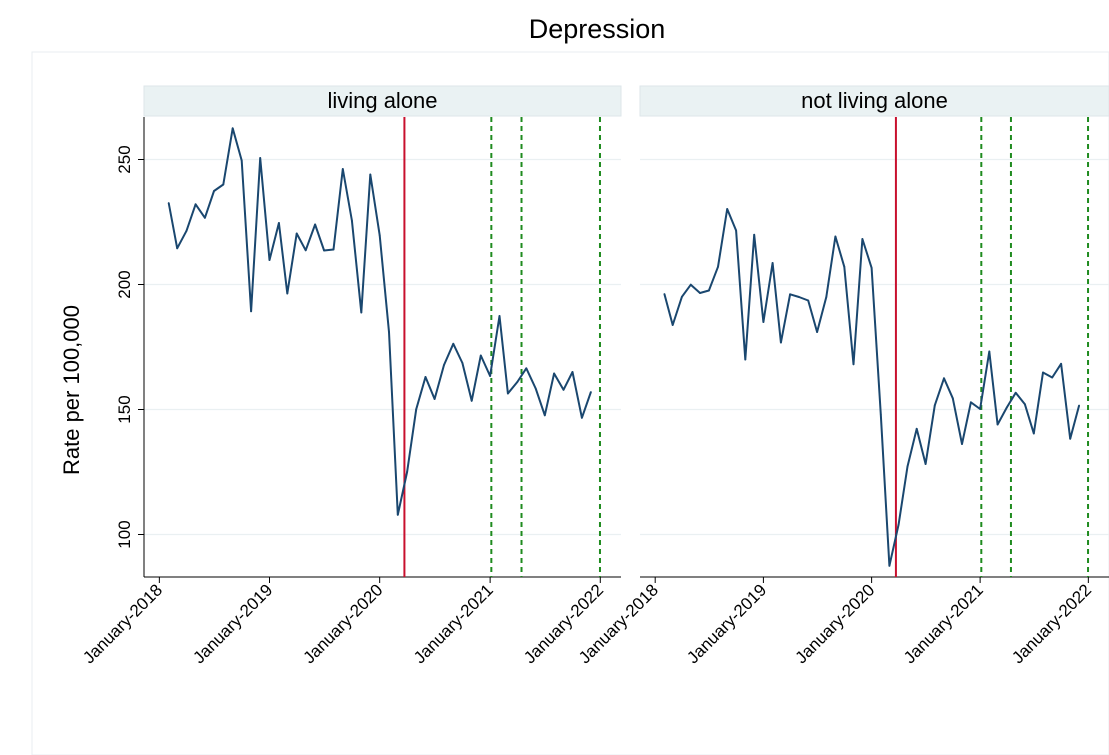 The width and height of the screenshot is (1109, 755). What do you see at coordinates (597, 29) in the screenshot?
I see `chart-title: Depression` at bounding box center [597, 29].